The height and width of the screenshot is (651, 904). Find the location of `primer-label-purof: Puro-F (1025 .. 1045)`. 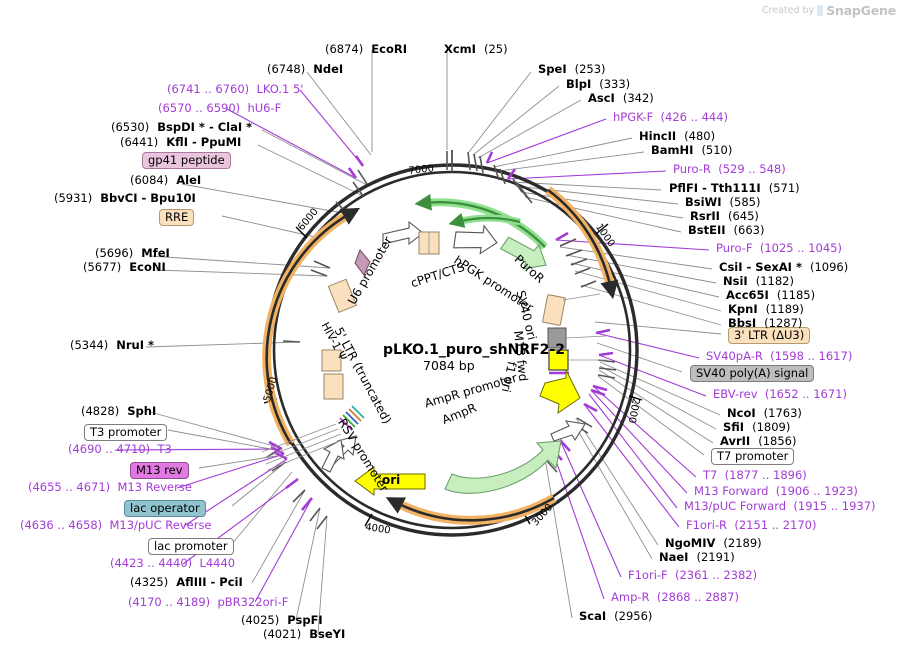

primer-label-purof: Puro-F (1025 .. 1045) is located at coordinates (779, 248).